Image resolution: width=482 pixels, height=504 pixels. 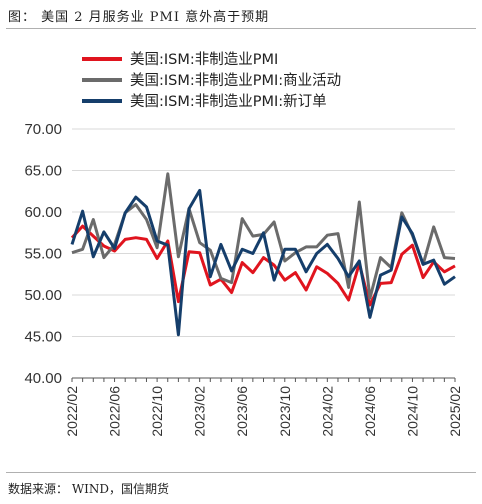 I want to click on footer-divider, so click(x=241, y=472).